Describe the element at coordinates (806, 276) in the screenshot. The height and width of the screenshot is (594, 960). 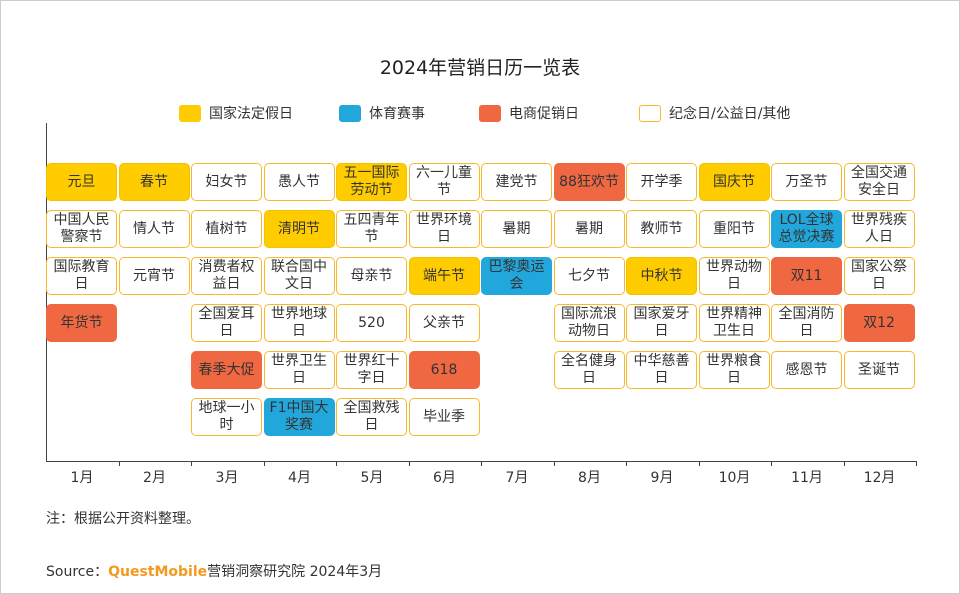
I see `event-cell: 双11` at that location.